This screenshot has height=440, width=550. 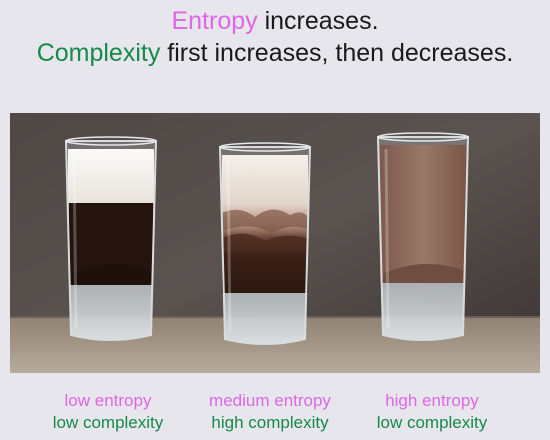 I want to click on glass-high-entropy, so click(x=423, y=236).